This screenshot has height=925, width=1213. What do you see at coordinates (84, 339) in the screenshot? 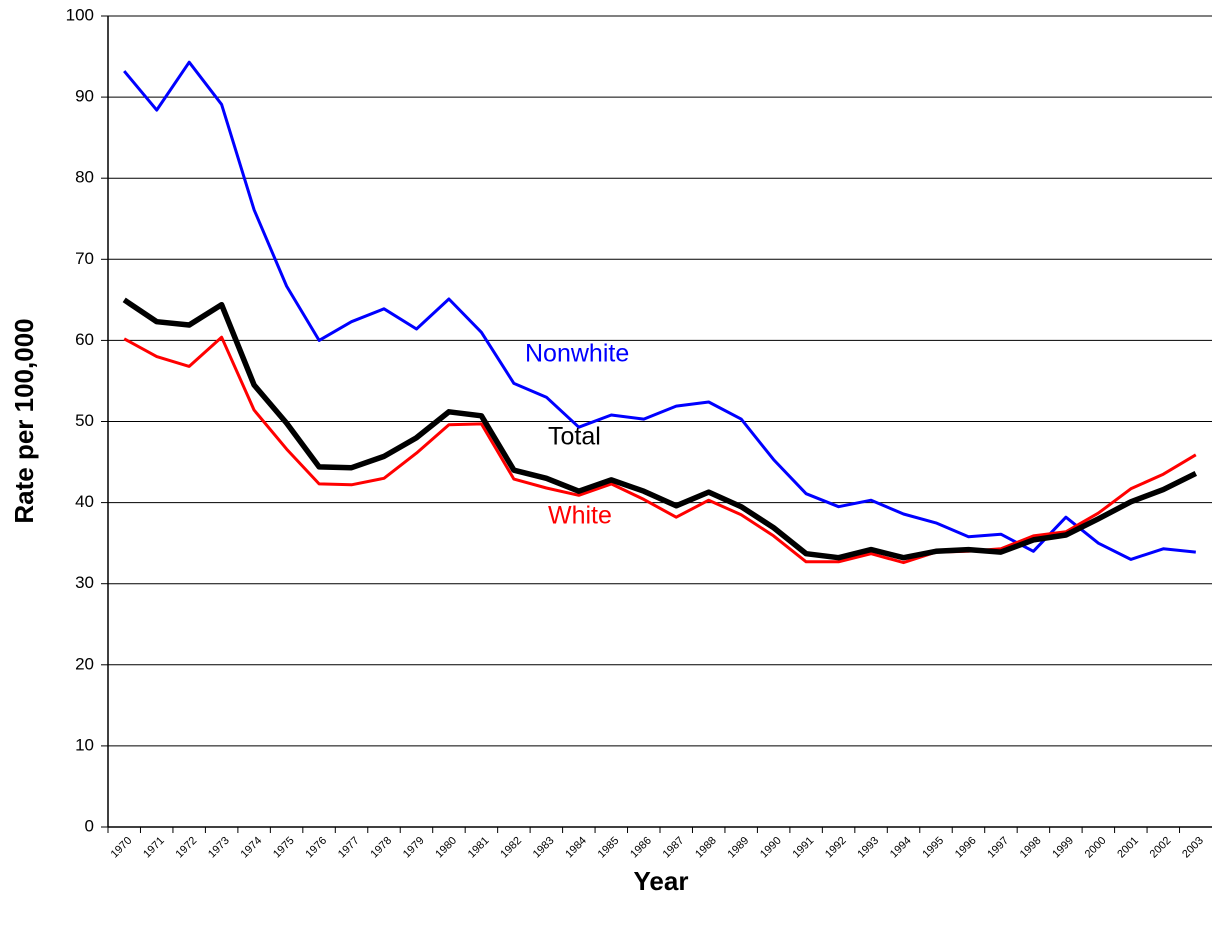
I see `y-tick-label: 60` at bounding box center [84, 339].